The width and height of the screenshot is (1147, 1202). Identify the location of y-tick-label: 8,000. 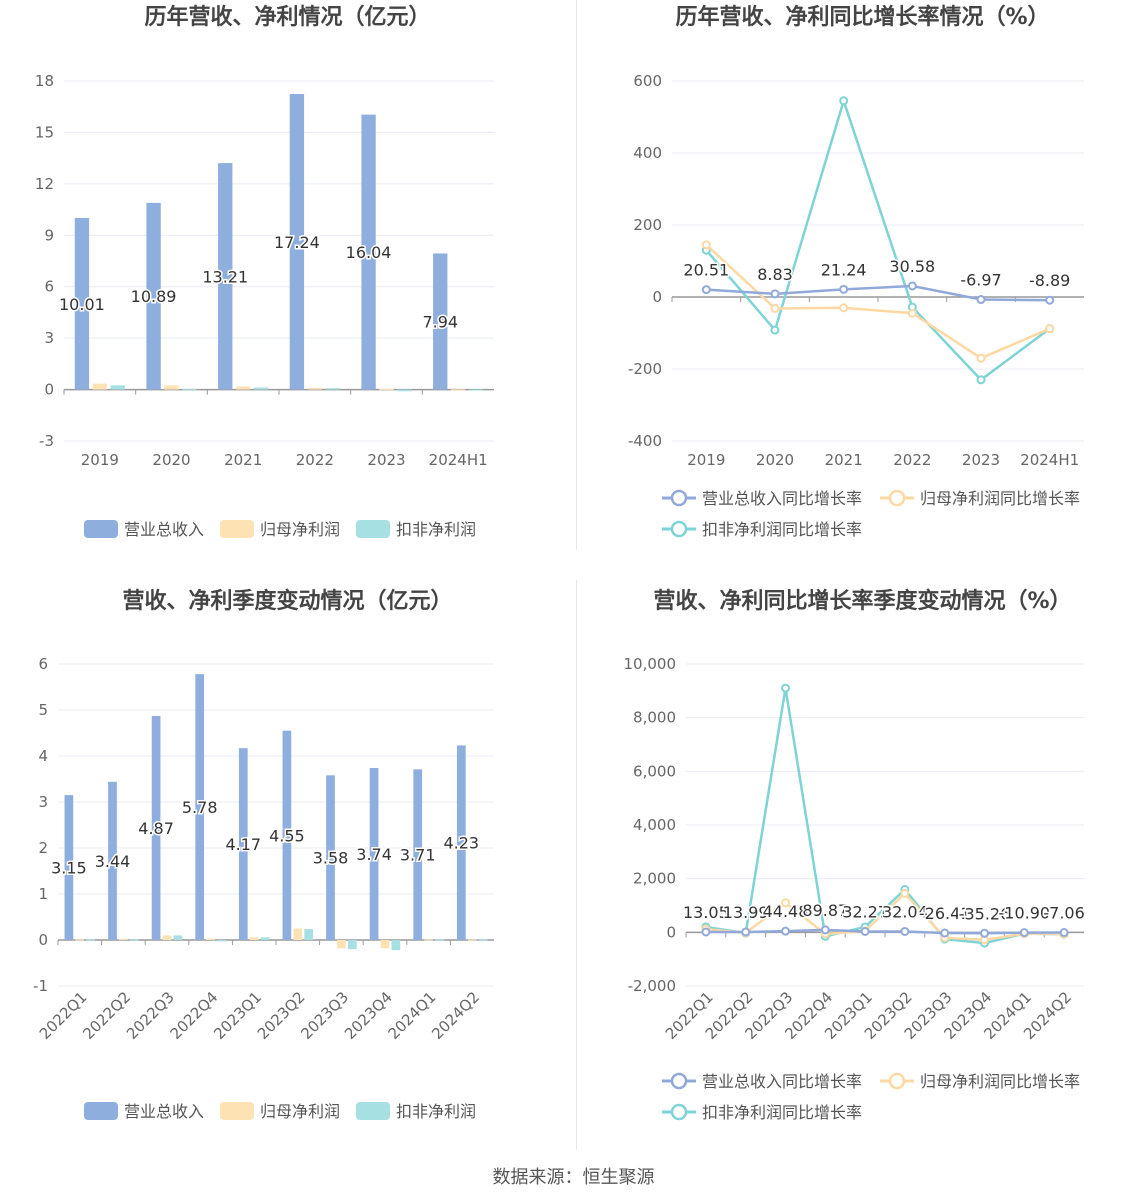
(654, 718).